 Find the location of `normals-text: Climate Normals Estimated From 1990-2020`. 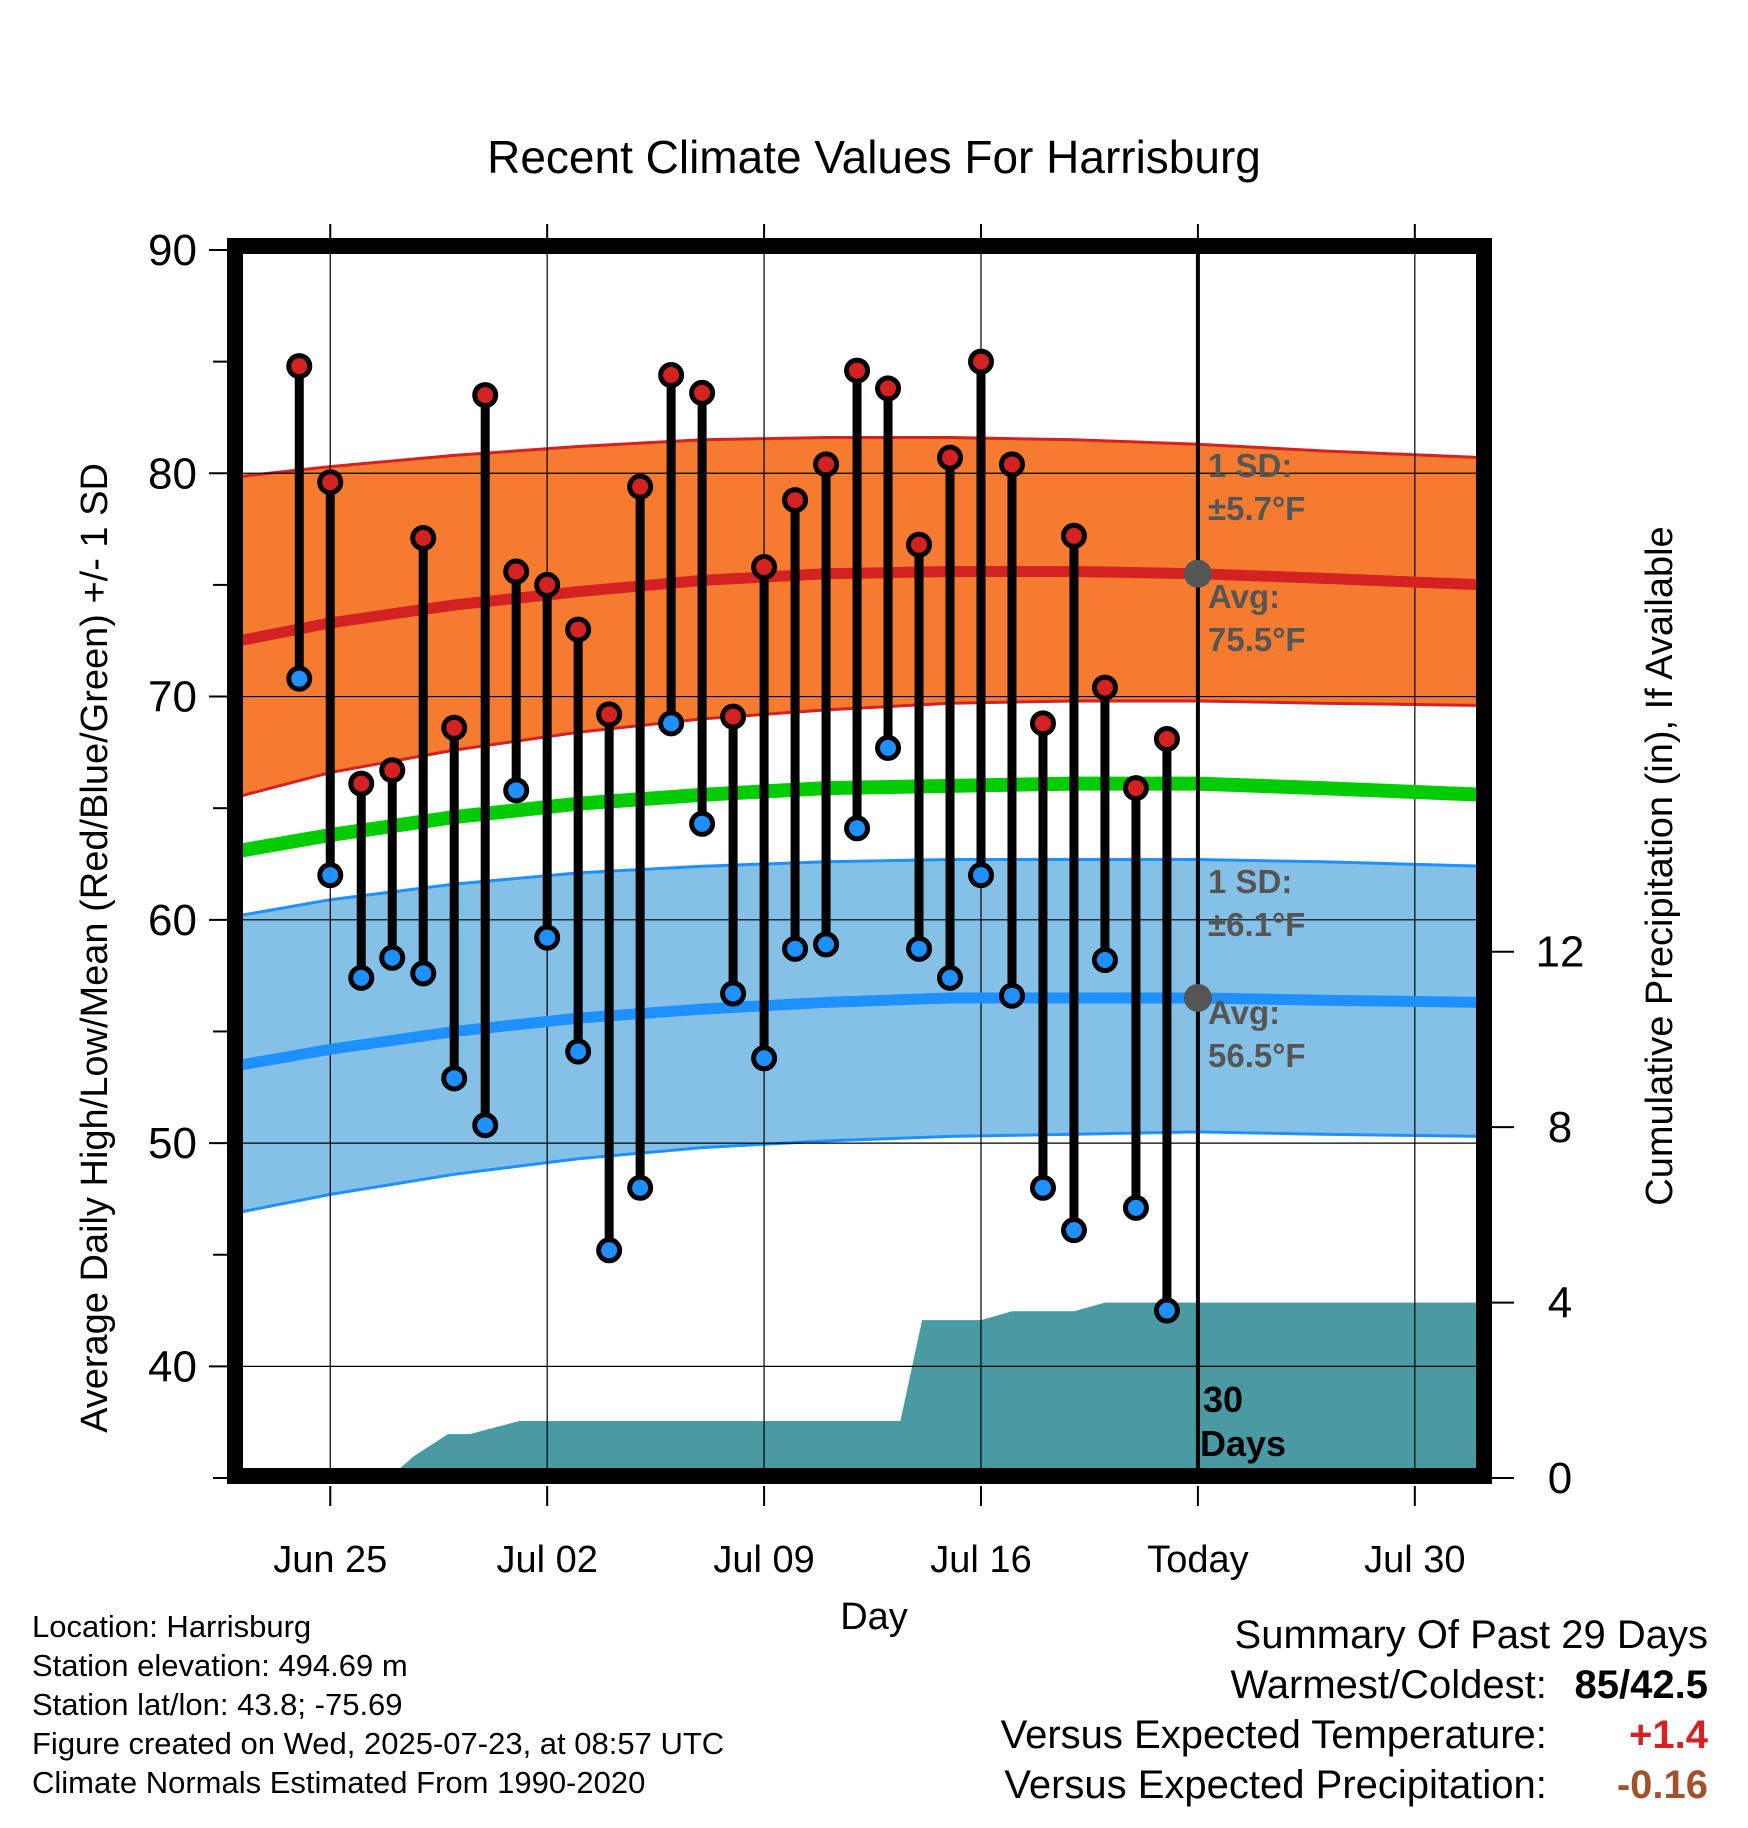

normals-text: Climate Normals Estimated From 1990-2020 is located at coordinates (339, 1782).